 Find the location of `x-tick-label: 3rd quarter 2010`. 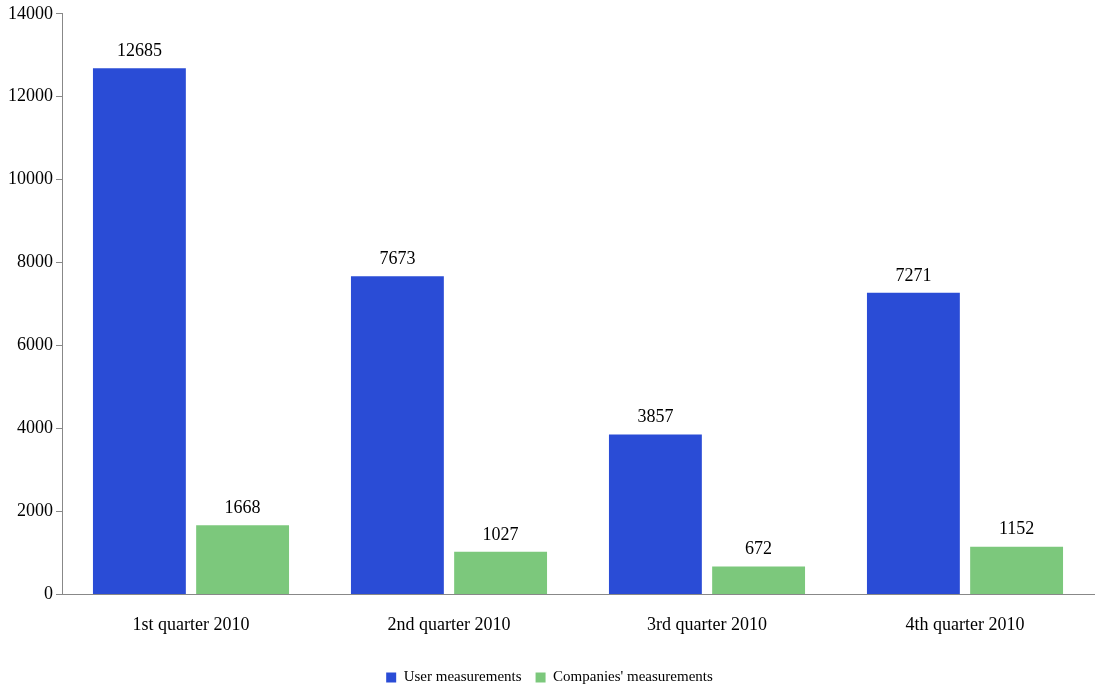

x-tick-label: 3rd quarter 2010 is located at coordinates (707, 623).